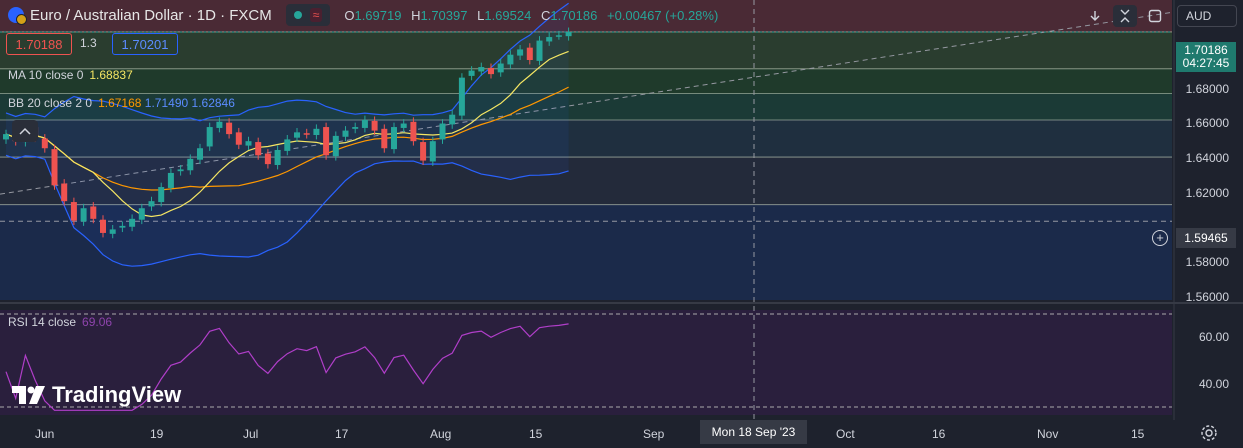 This screenshot has width=1243, height=448. Describe the element at coordinates (378, 15) in the screenshot. I see `open-value: 1.69719` at that location.